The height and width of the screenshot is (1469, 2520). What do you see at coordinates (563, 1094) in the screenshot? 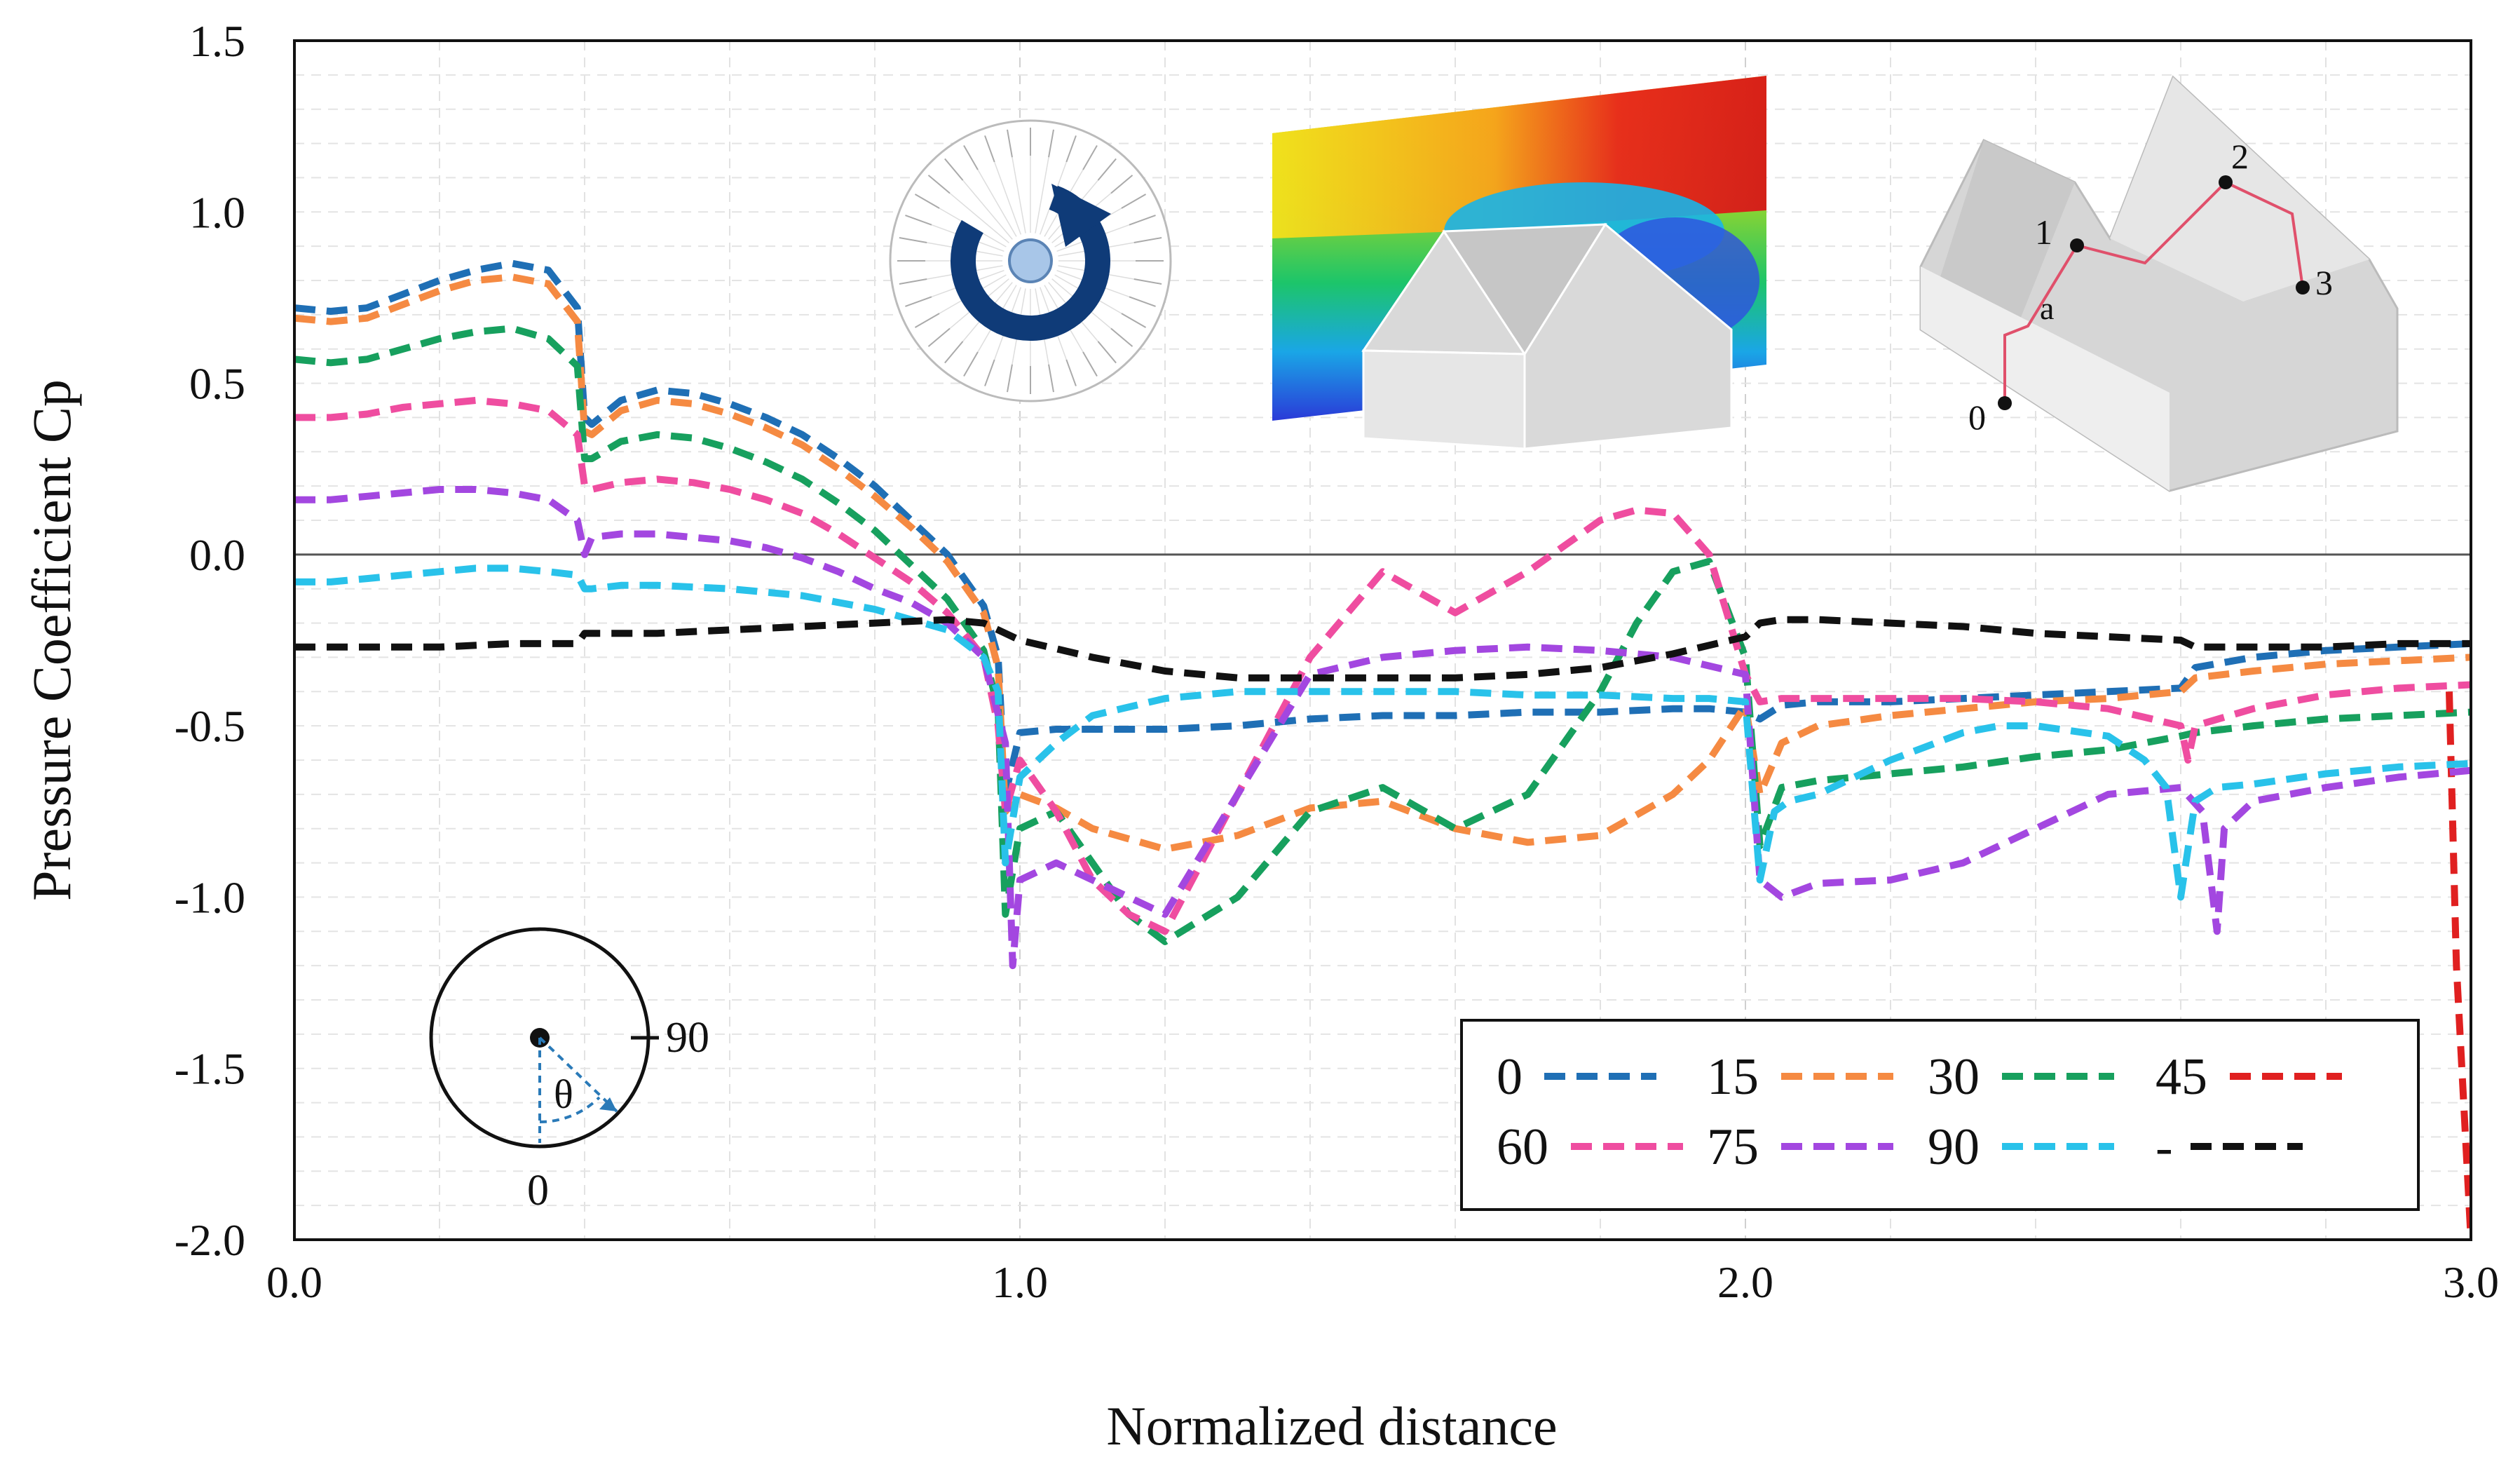
I see `angle-label-theta: θ` at bounding box center [563, 1094].